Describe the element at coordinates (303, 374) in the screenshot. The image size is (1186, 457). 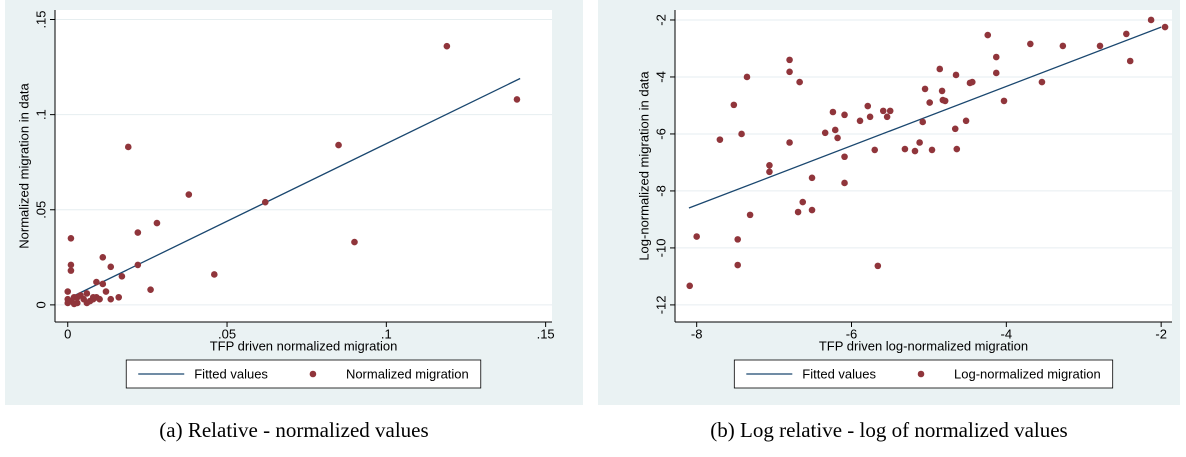
I see `legend-box` at that location.